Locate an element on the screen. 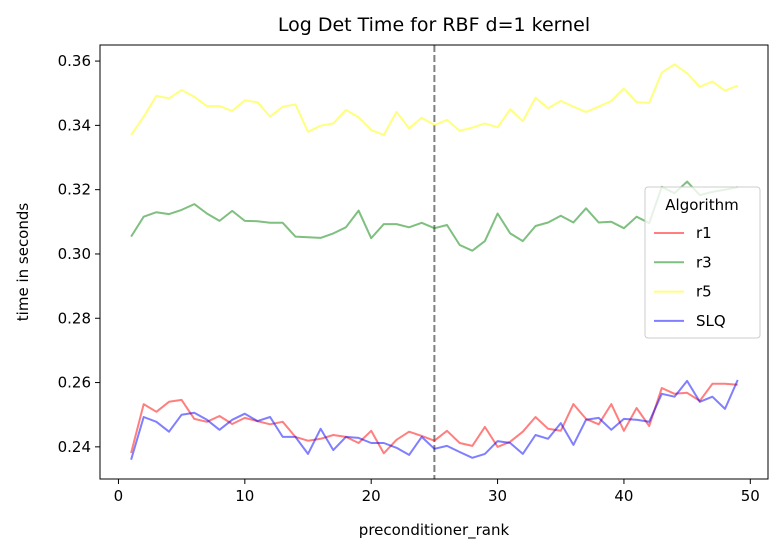  legend-item-slq: SLQ is located at coordinates (690, 321).